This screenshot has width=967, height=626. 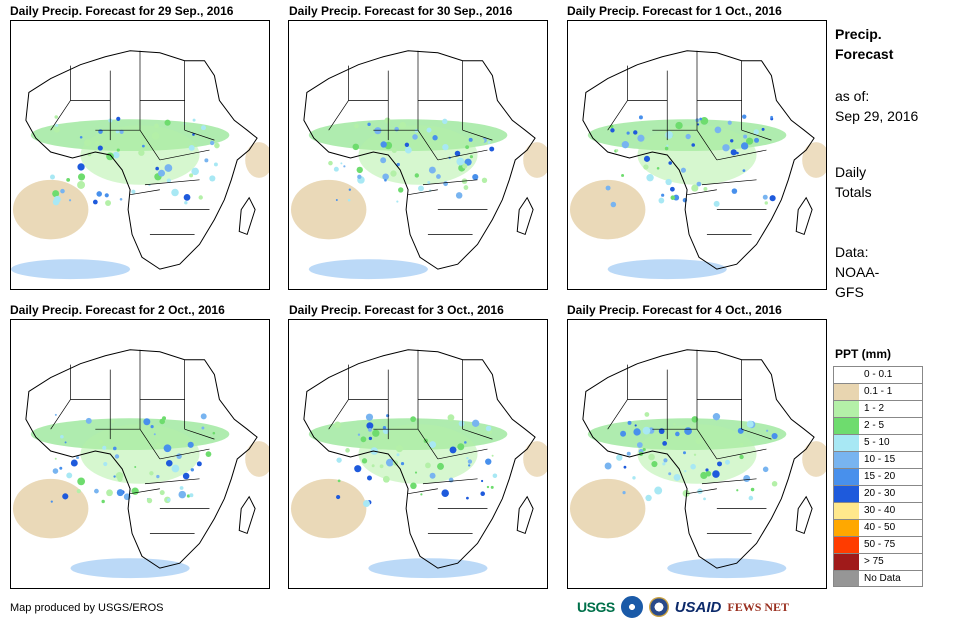 I want to click on fews-net-logo: FEWS NET, so click(x=758, y=606).